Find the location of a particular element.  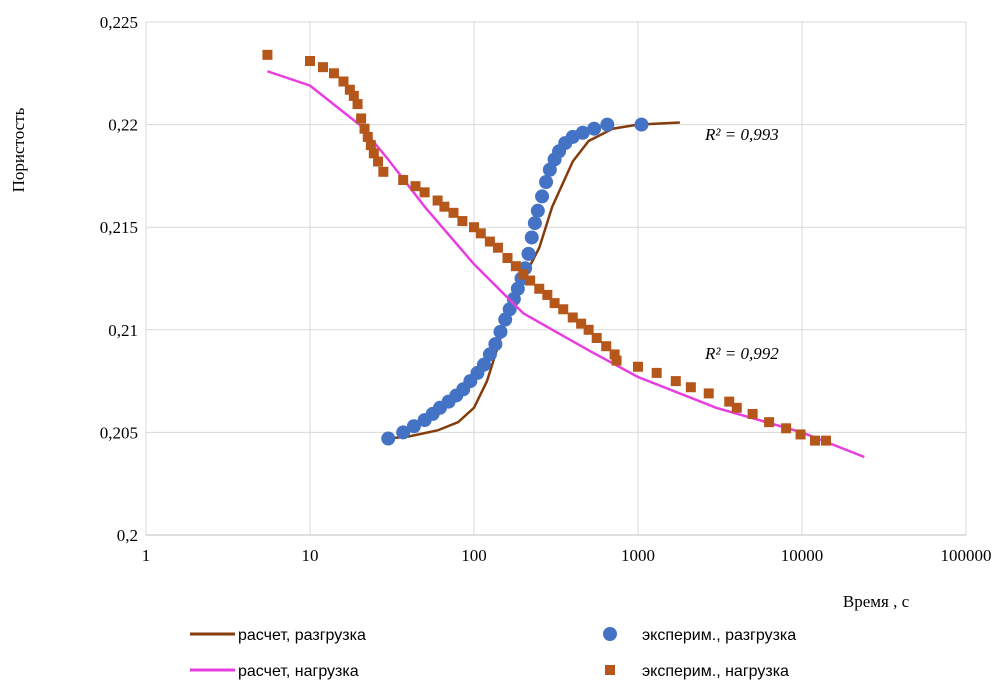

x-tick-label: 100 is located at coordinates (474, 555).